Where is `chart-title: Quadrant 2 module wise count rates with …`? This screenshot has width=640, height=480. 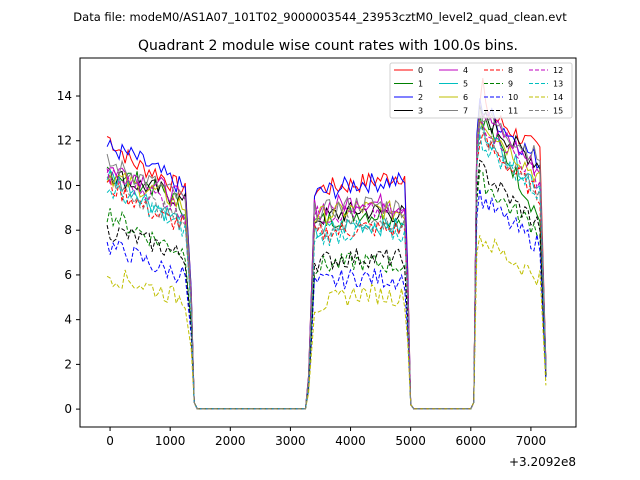 chart-title: Quadrant 2 module wise count rates with … is located at coordinates (328, 46).